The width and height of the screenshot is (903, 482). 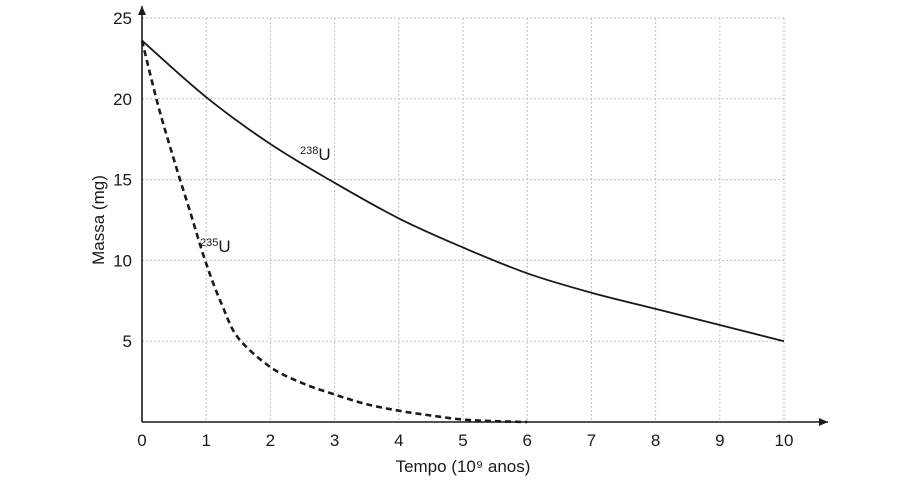 What do you see at coordinates (655, 440) in the screenshot?
I see `x-tick-label-8: 8` at bounding box center [655, 440].